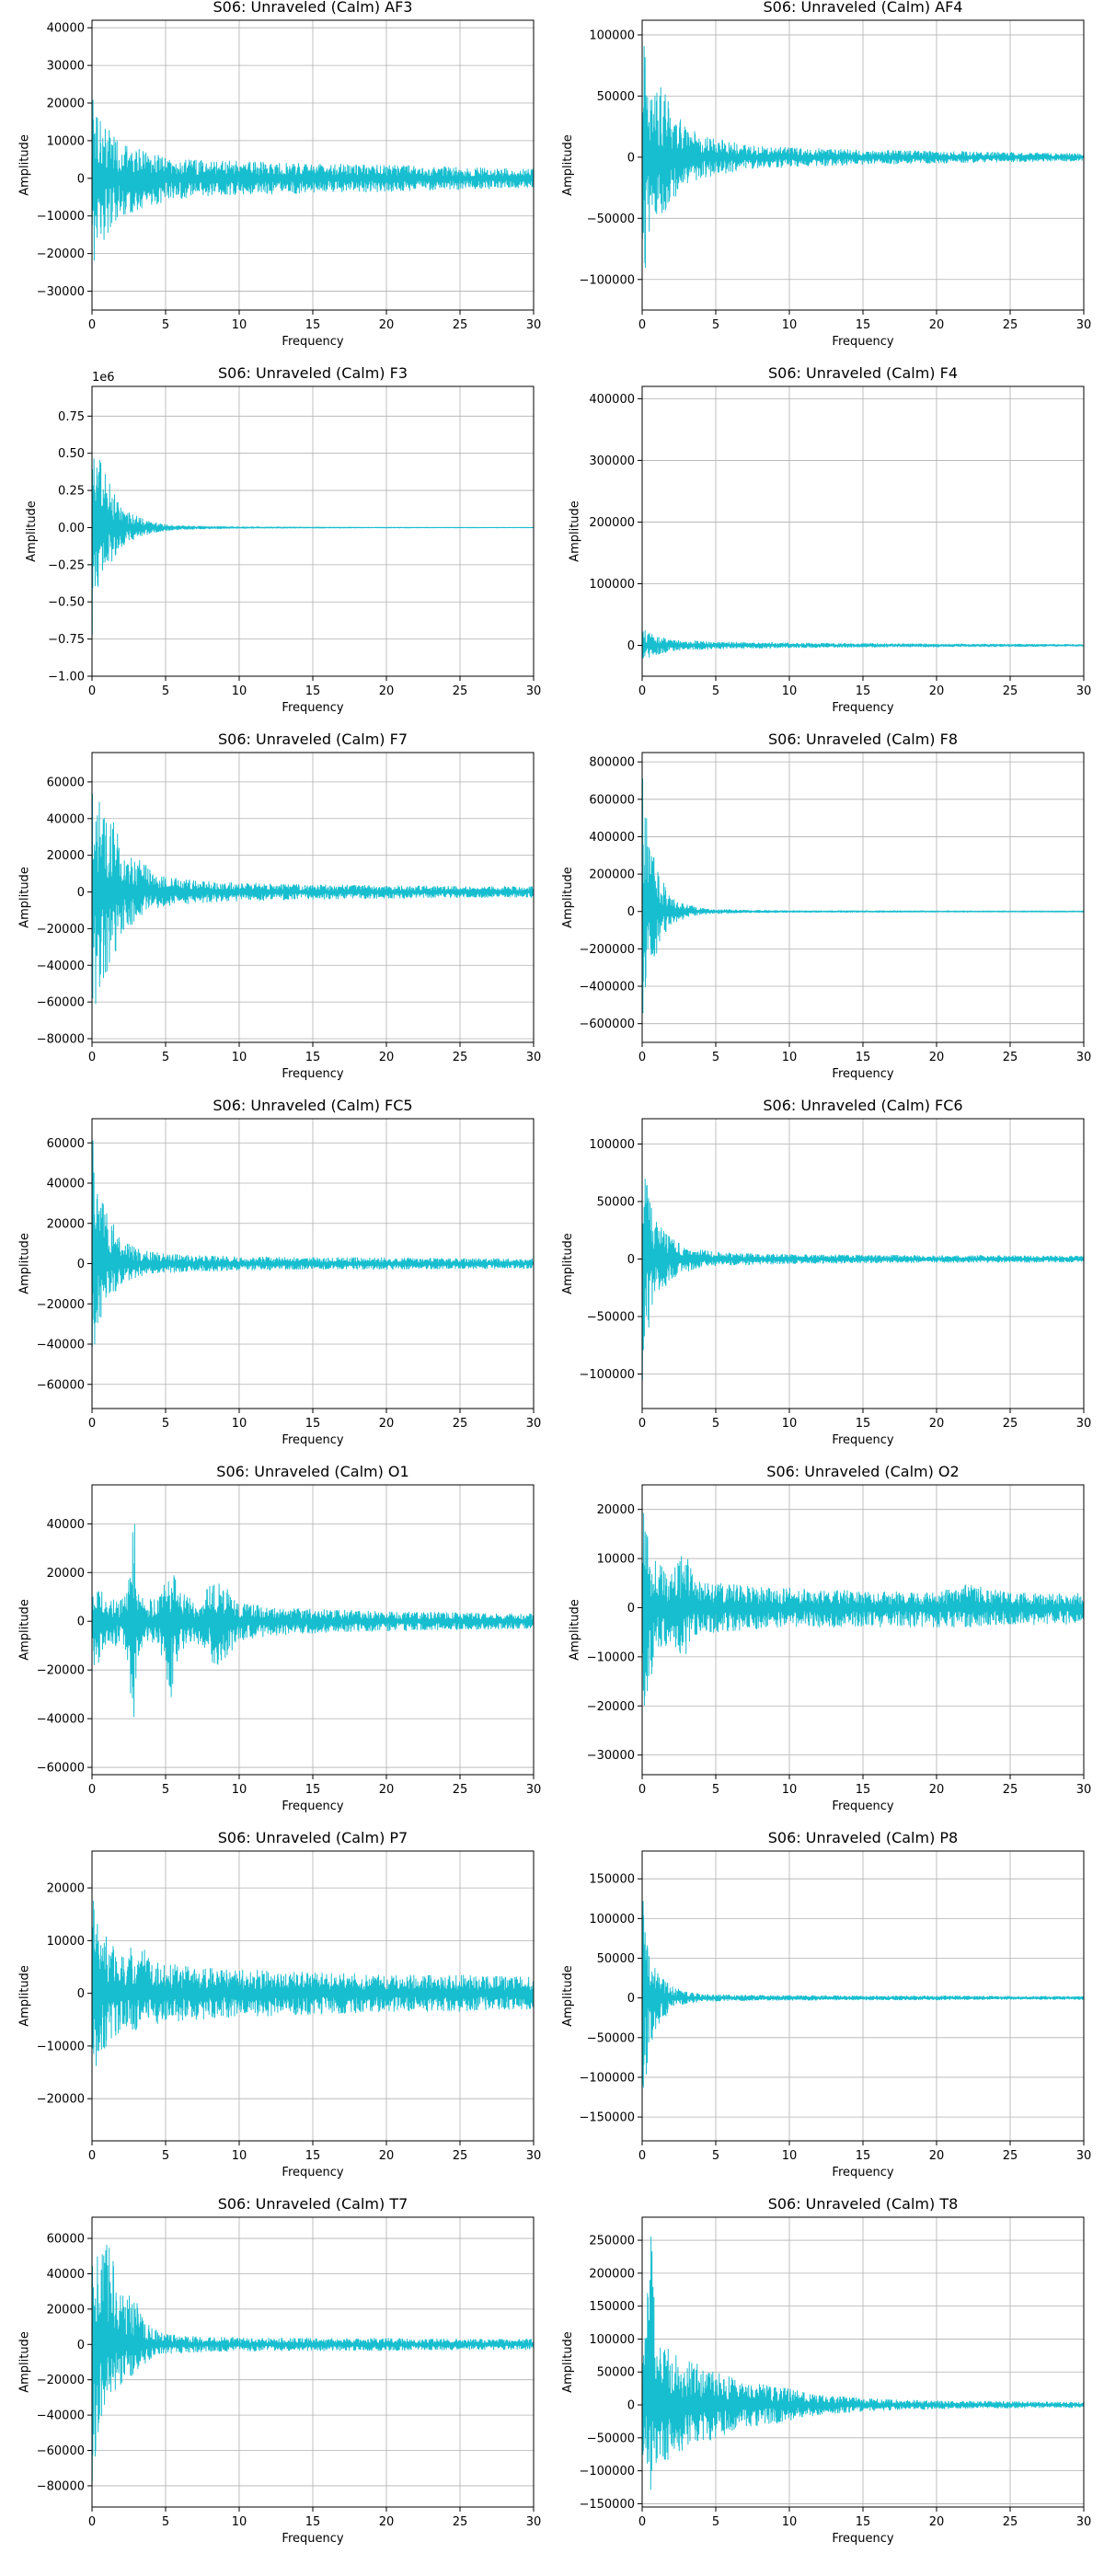 This screenshot has height=2576, width=1104. What do you see at coordinates (66, 677) in the screenshot?
I see `y-tick-label: −1.00` at bounding box center [66, 677].